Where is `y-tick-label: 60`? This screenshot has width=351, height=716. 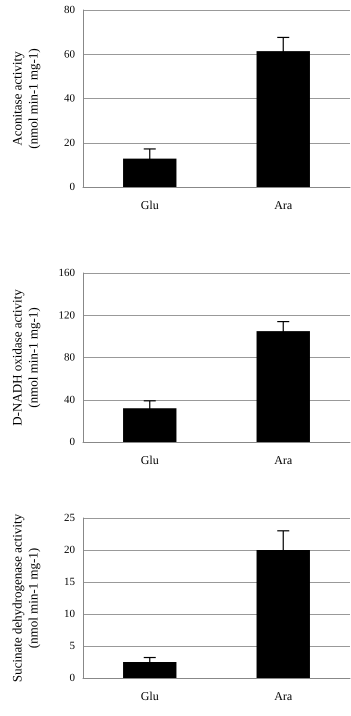
y-tick-label: 60 is located at coordinates (70, 54).